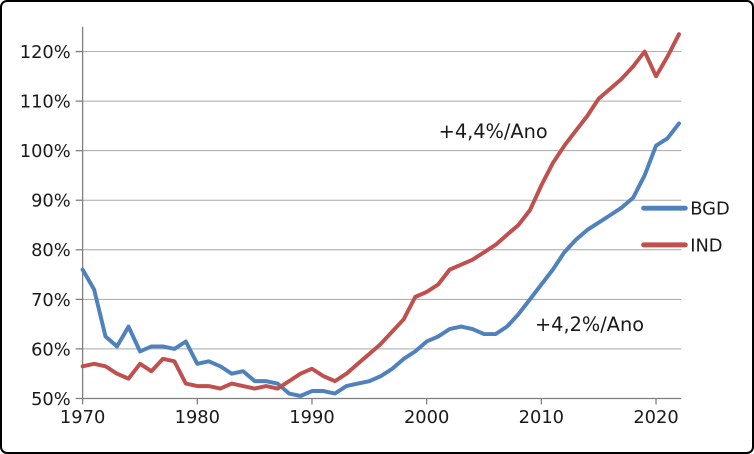  I want to click on y-axis-label: 100%, so click(45, 151).